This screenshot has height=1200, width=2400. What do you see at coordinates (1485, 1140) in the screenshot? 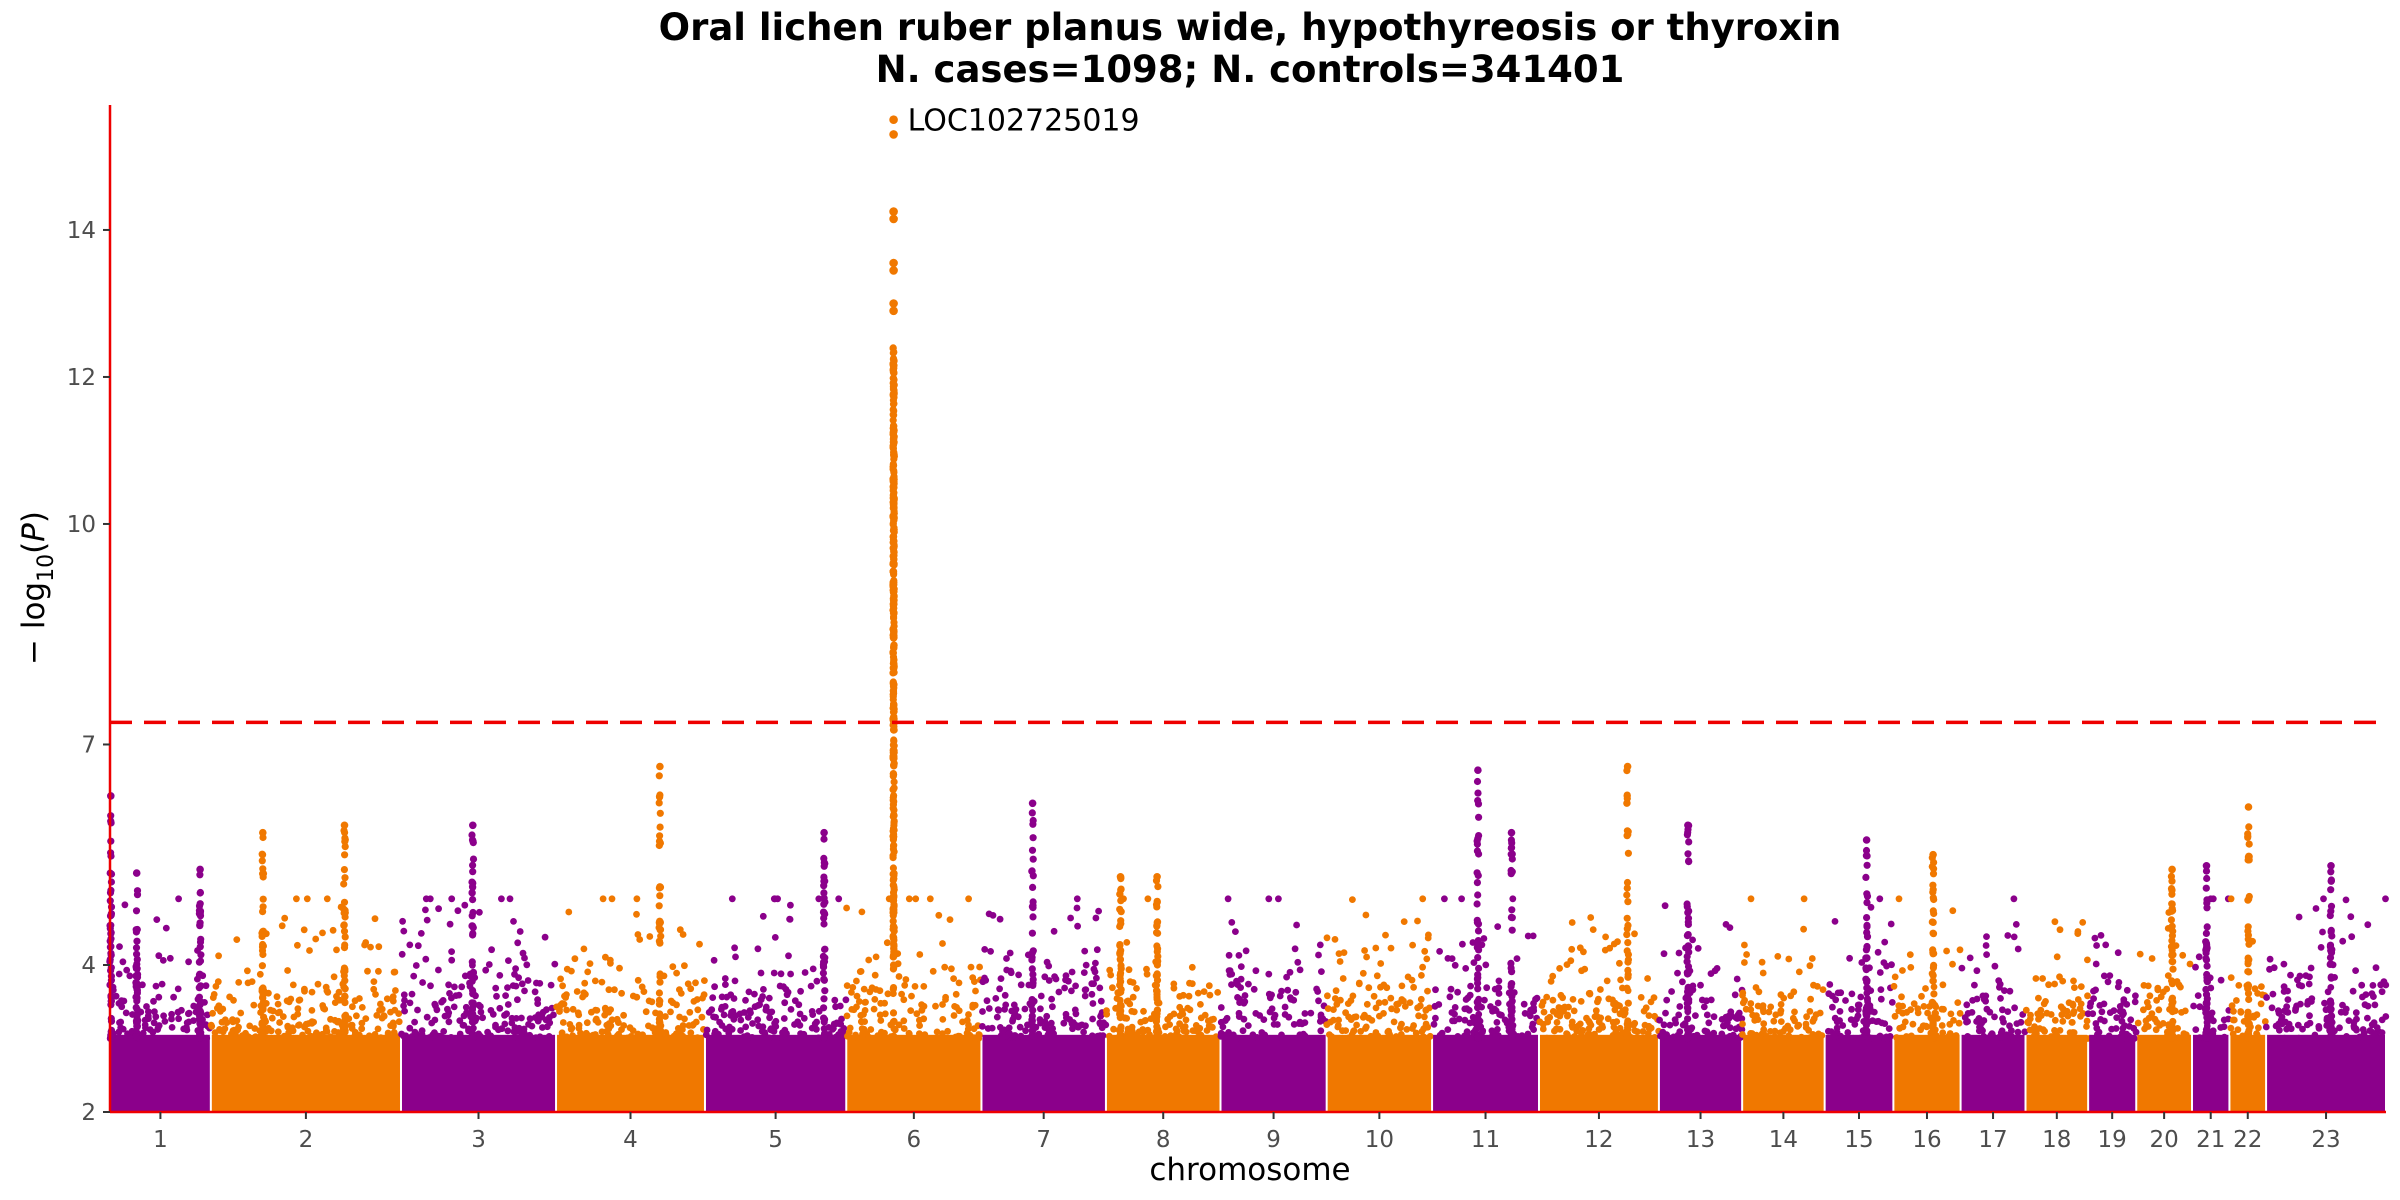
I see `x-tick-label: 11` at bounding box center [1485, 1140].